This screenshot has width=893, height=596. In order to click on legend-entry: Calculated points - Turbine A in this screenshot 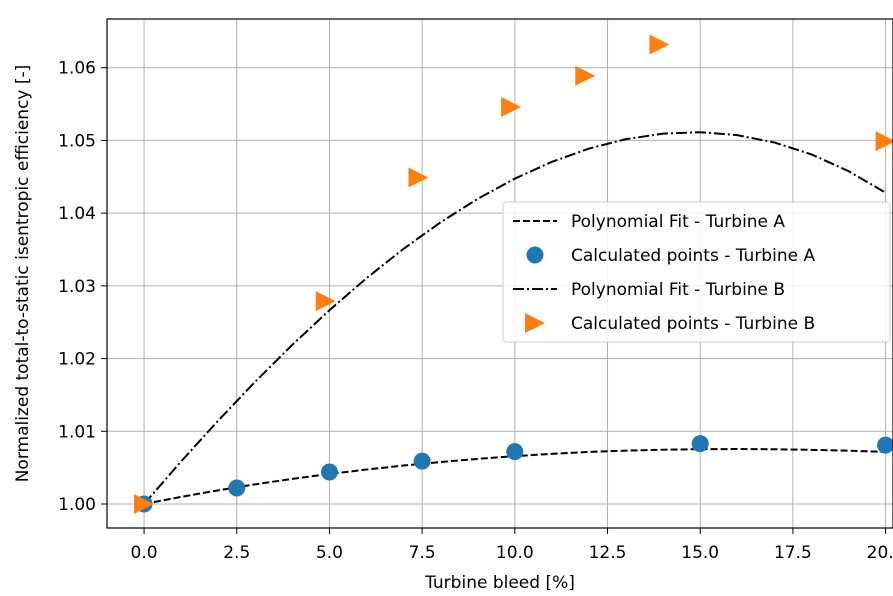, I will do `click(670, 256)`.